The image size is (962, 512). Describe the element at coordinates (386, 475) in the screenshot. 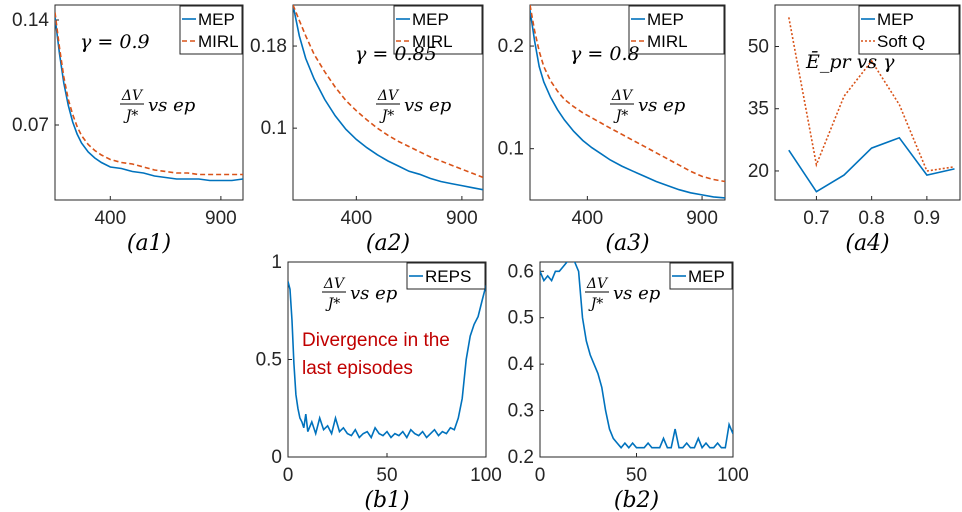

I see `x-tick-label-b1: 50` at that location.